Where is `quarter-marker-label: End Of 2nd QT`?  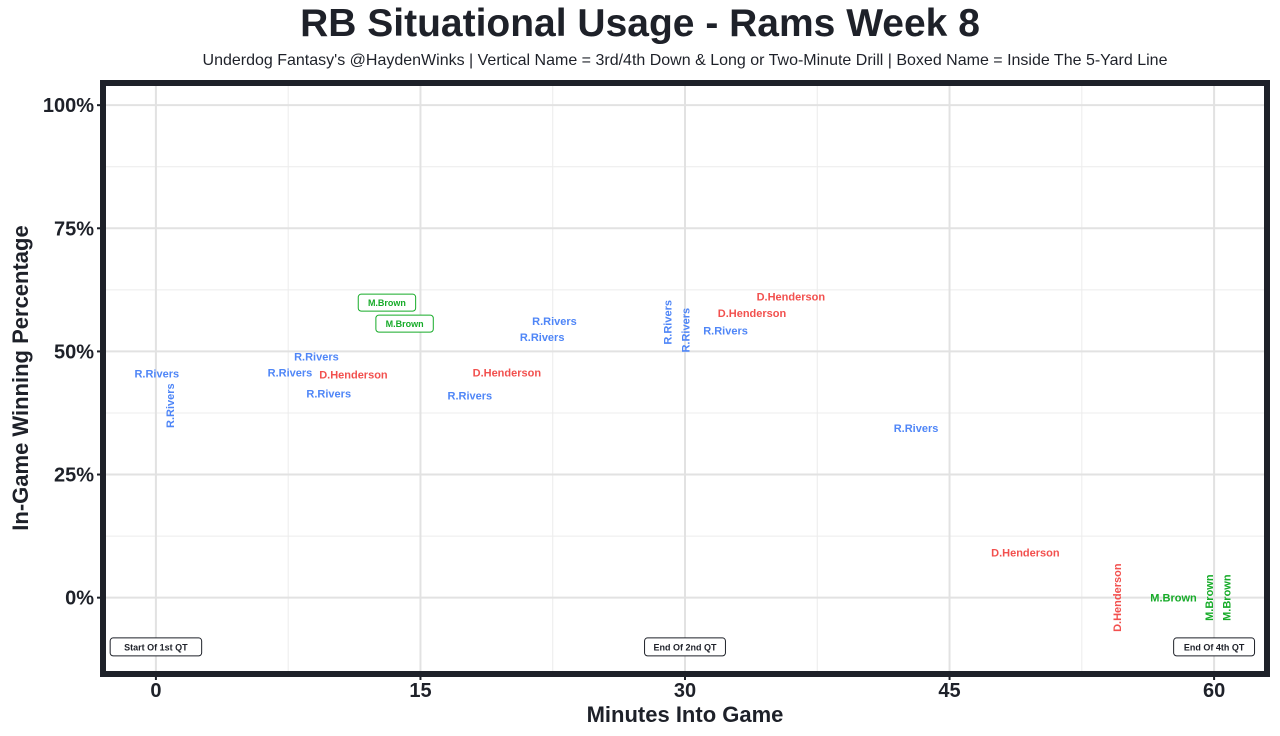 quarter-marker-label: End Of 2nd QT is located at coordinates (685, 647).